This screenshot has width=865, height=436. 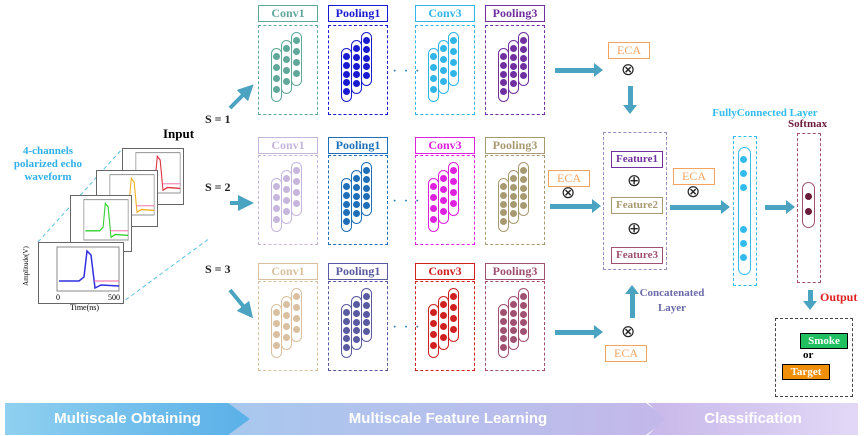 I want to click on arrow-to-softmax, so click(x=780, y=207).